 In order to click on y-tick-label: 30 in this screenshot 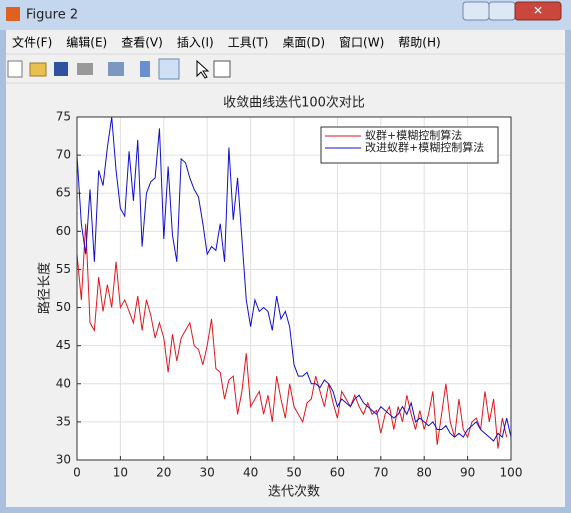, I will do `click(63, 460)`.